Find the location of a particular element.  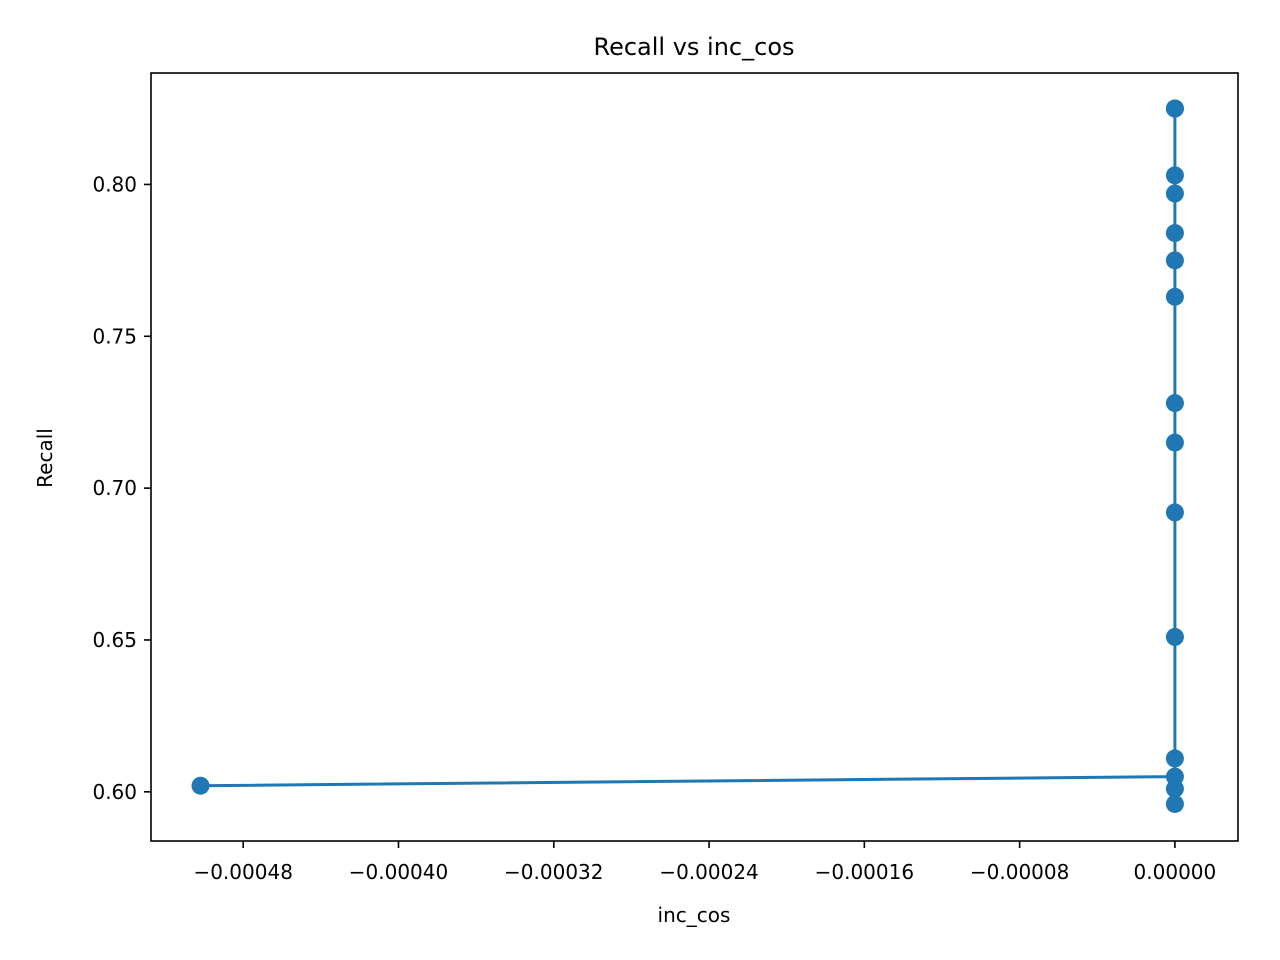

y-axis-label: Recall is located at coordinates (45, 458).